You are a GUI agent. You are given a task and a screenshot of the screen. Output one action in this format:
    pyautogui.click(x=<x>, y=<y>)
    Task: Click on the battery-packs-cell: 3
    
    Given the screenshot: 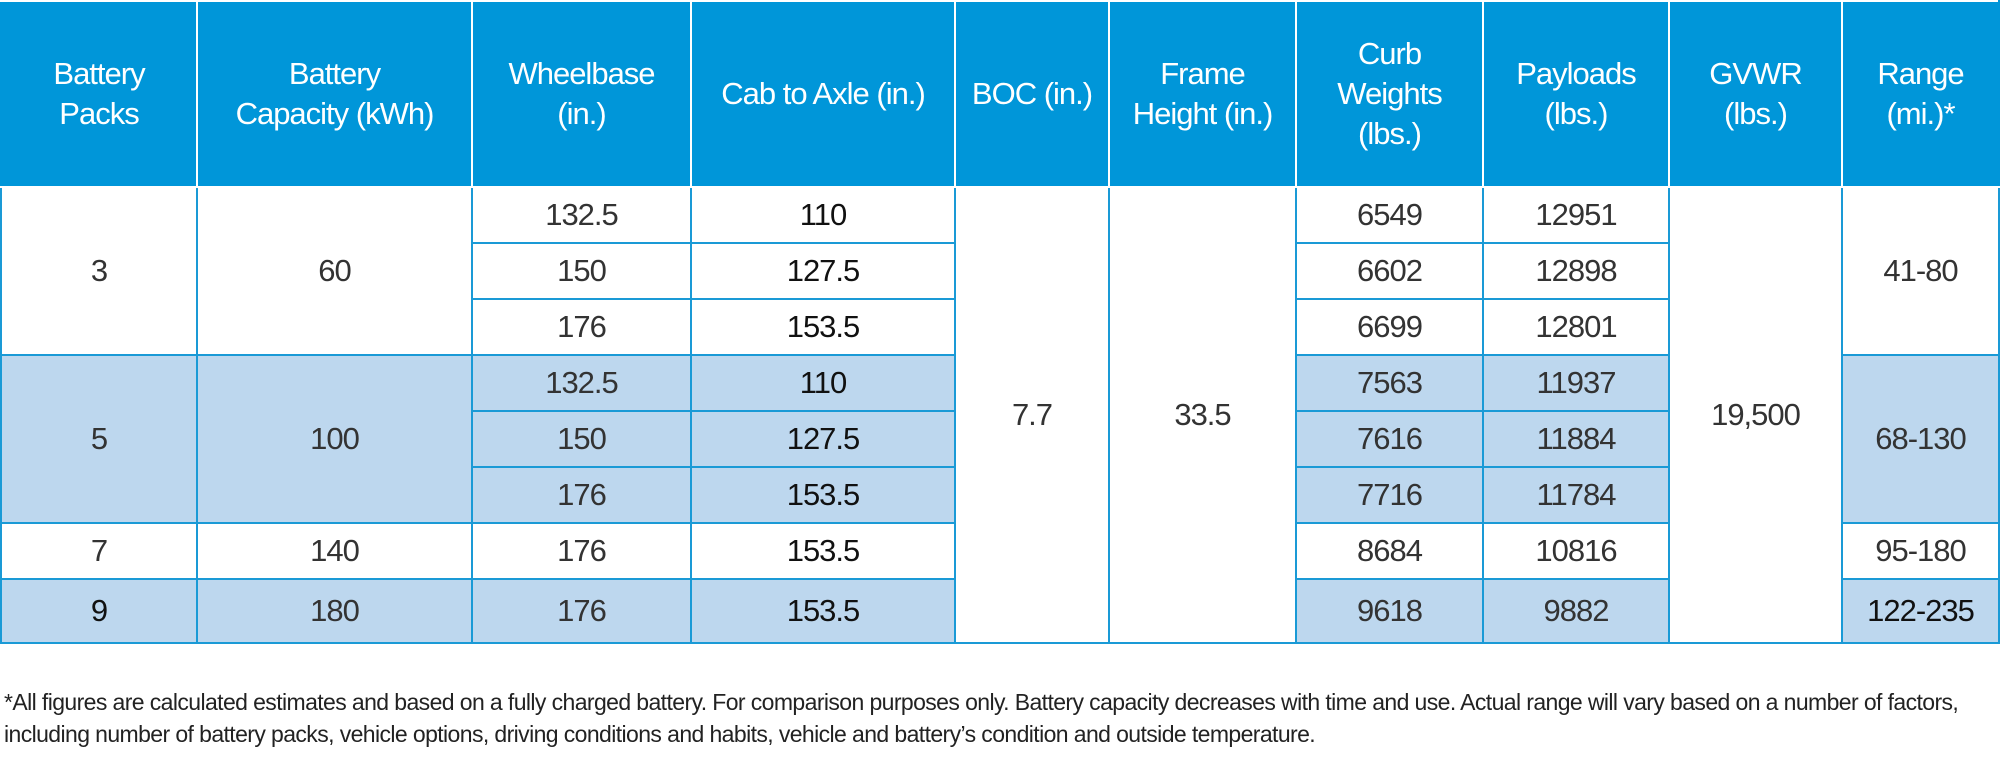 What is the action you would take?
    pyautogui.click(x=99, y=271)
    